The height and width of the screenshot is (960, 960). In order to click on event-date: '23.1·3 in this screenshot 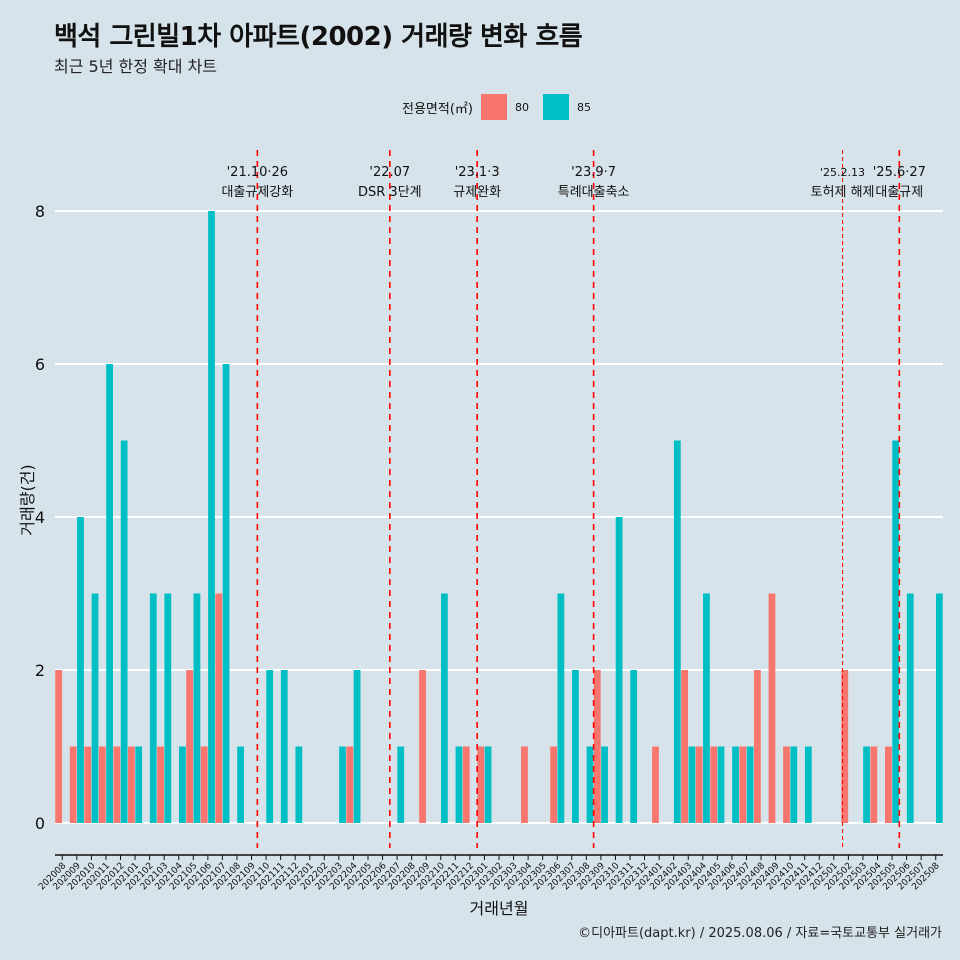, I will do `click(477, 172)`.